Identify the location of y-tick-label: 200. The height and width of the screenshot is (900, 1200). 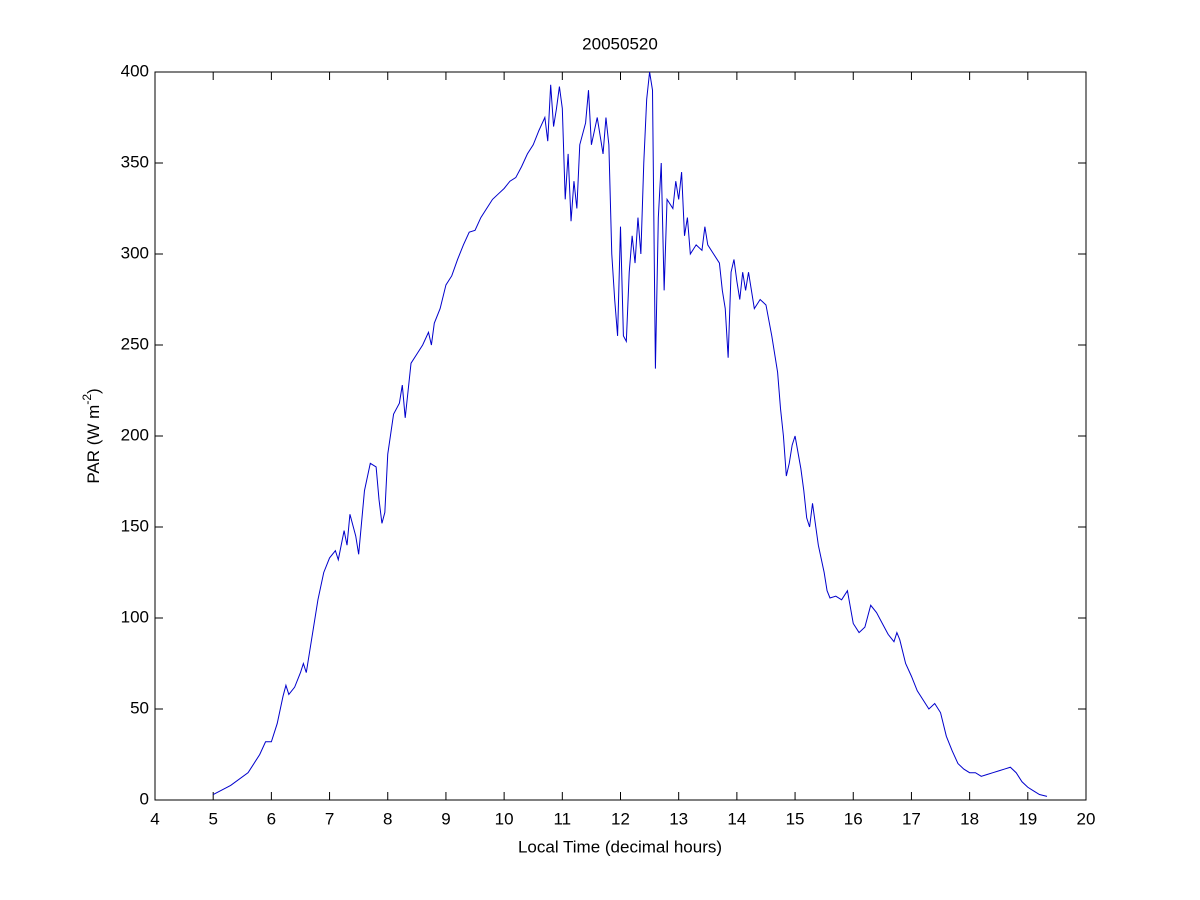
(135, 434).